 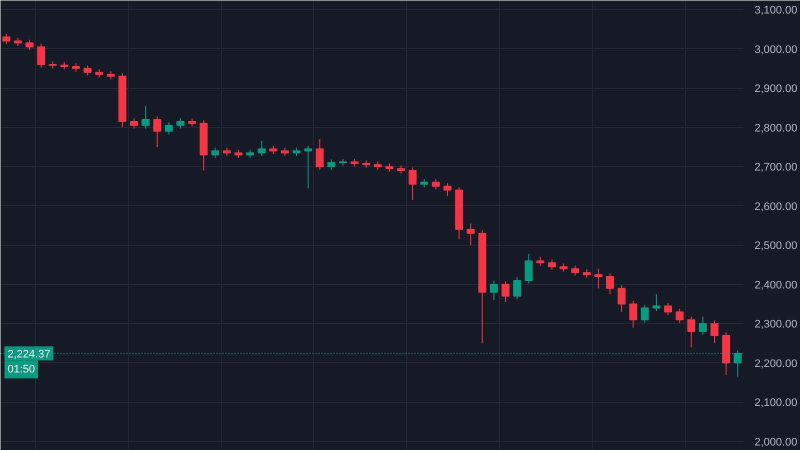 I want to click on y-tick-label: 2,400.00, so click(x=776, y=285).